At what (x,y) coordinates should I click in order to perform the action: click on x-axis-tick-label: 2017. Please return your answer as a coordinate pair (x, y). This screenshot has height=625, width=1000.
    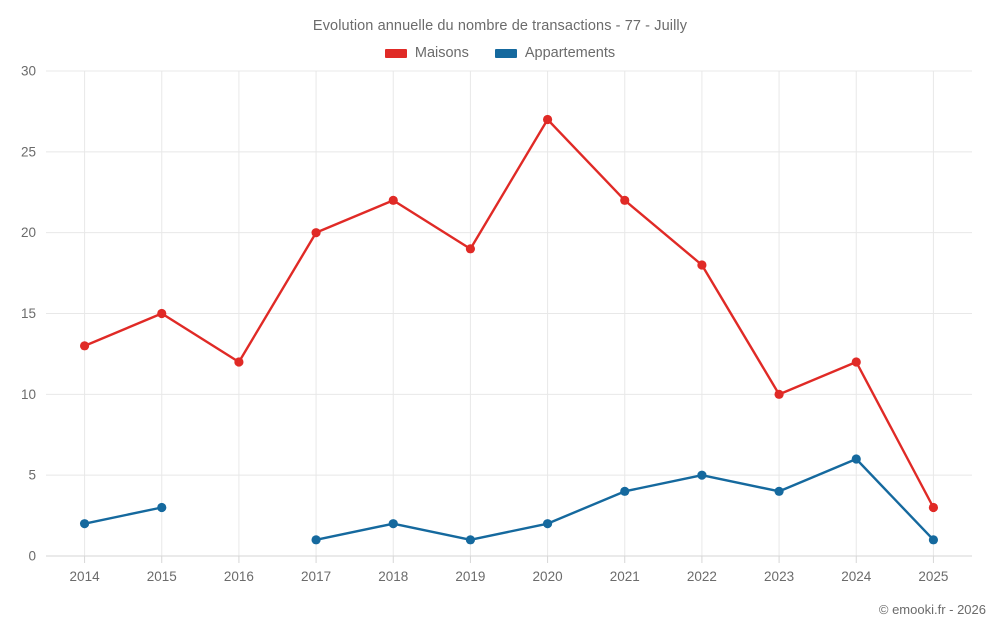
    Looking at the image, I should click on (316, 576).